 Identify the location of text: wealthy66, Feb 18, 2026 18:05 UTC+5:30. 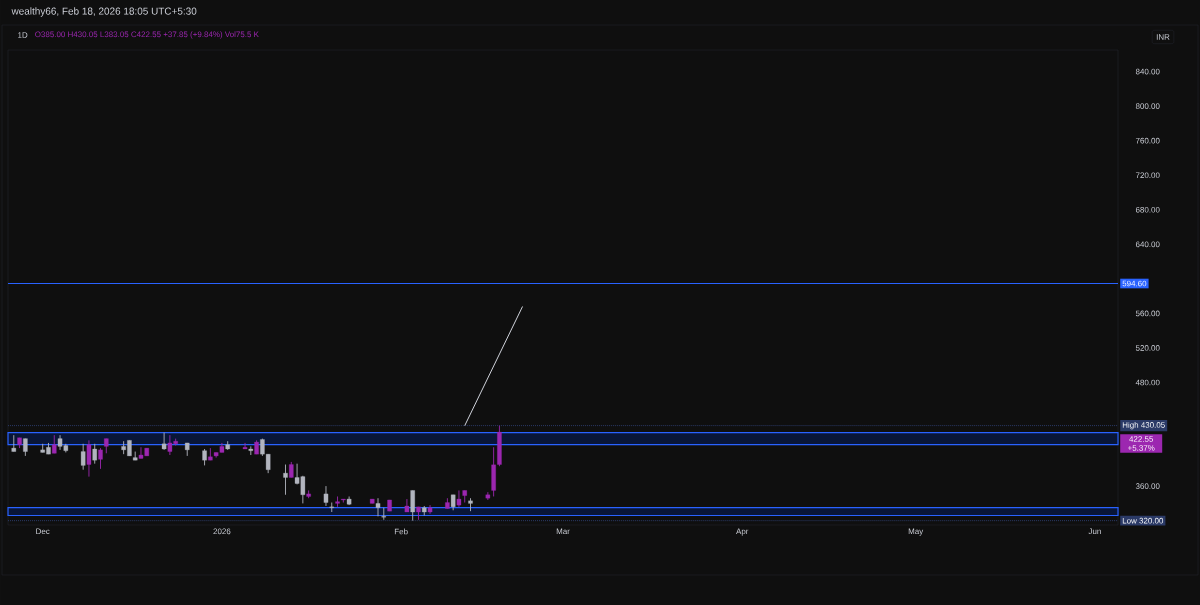
(104, 12).